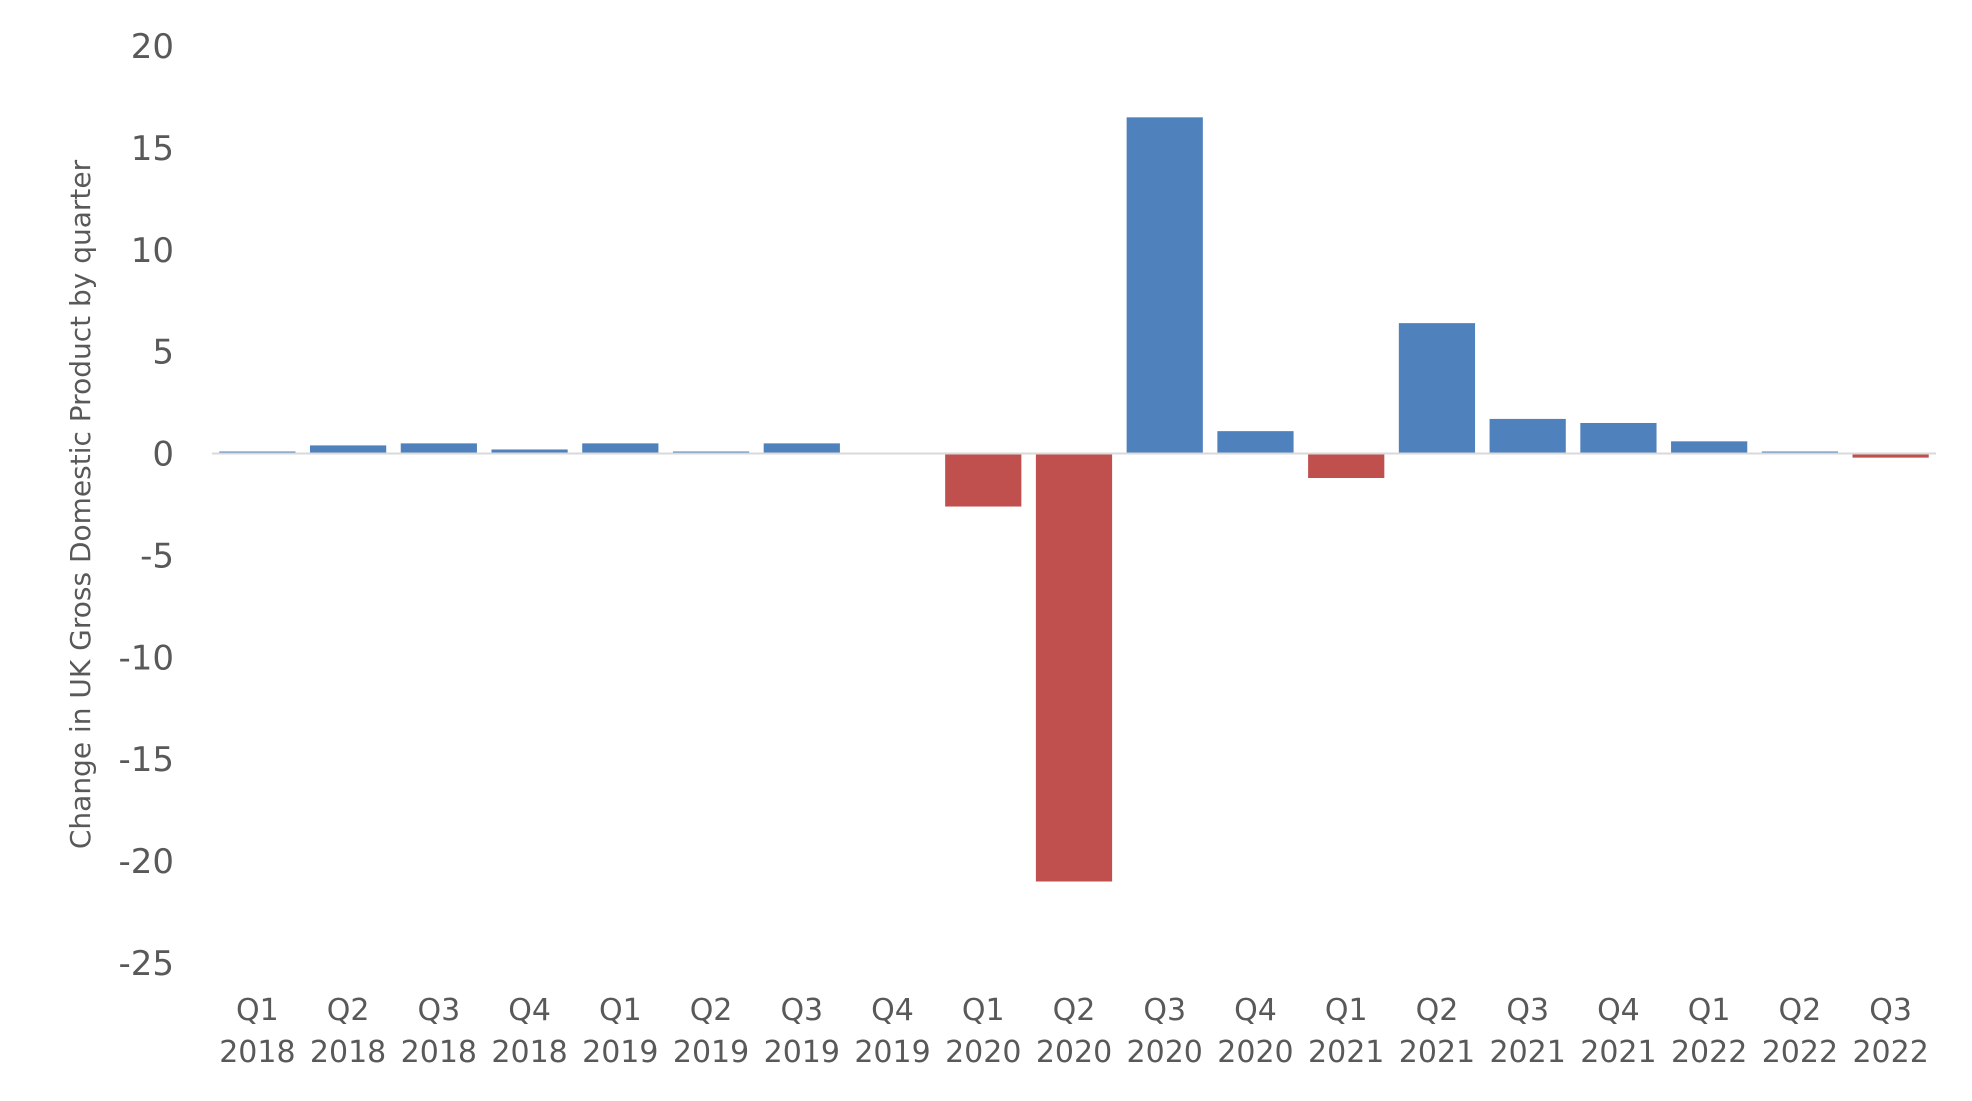 This screenshot has width=1972, height=1101. What do you see at coordinates (146, 862) in the screenshot?
I see `y-tick-label: -20` at bounding box center [146, 862].